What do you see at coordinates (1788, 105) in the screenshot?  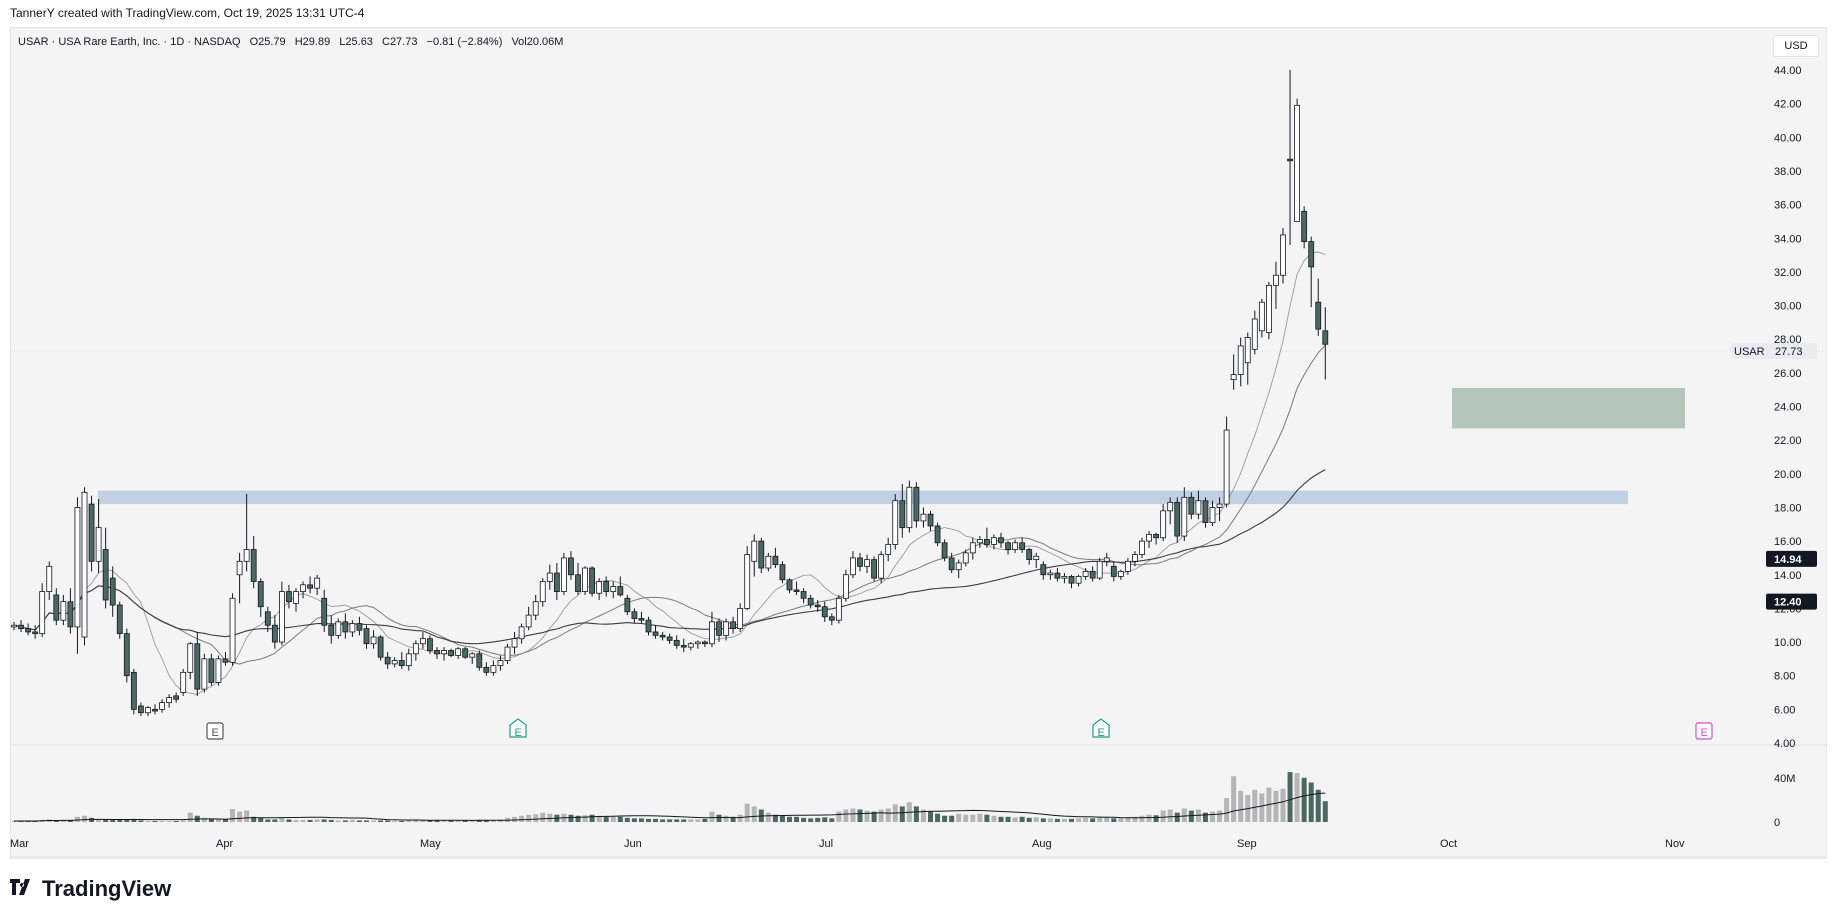 I see `price-tick-label: 42.00` at bounding box center [1788, 105].